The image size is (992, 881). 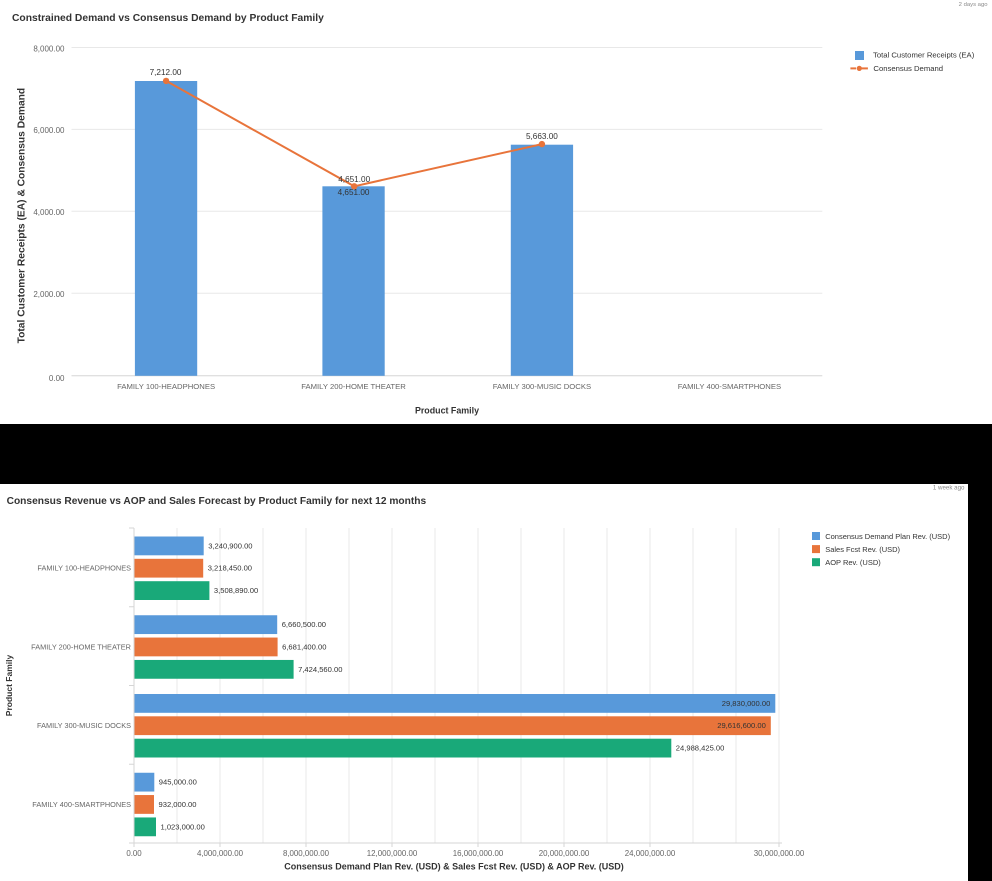 I want to click on svg-text: 6,000.00, so click(x=49, y=130).